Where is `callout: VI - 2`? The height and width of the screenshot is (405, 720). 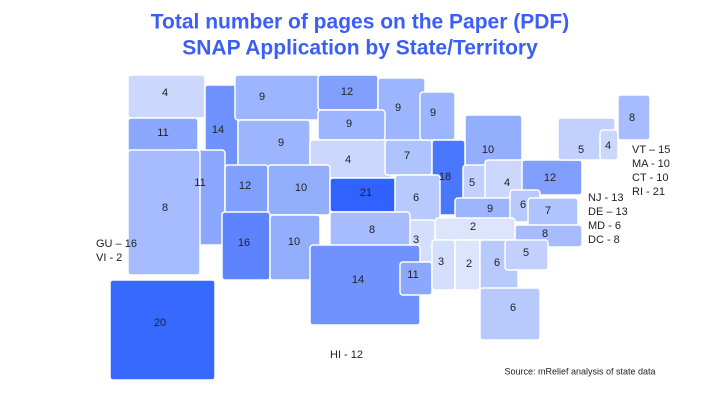
callout: VI - 2 is located at coordinates (109, 258).